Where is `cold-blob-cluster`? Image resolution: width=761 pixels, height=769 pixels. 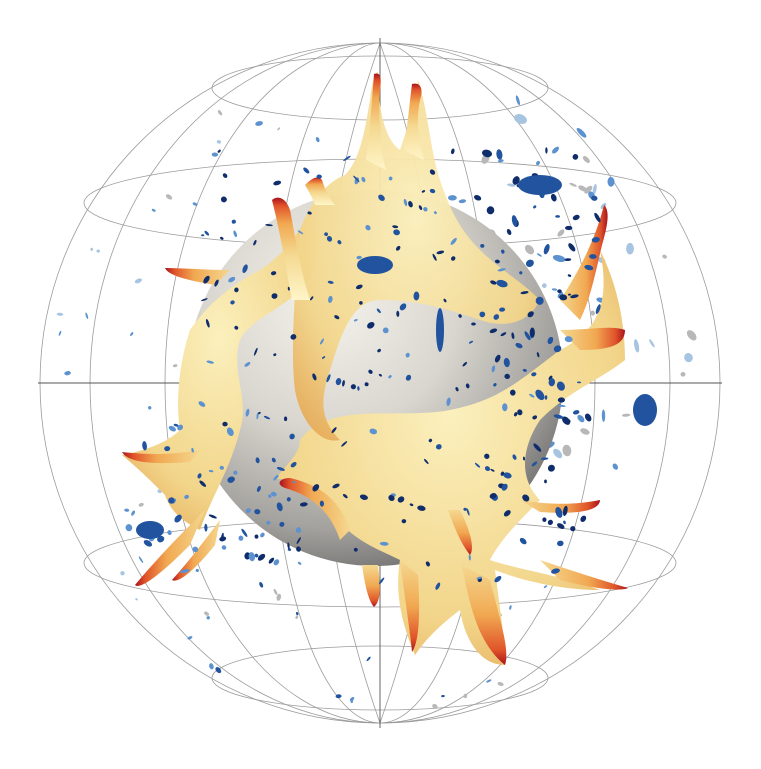 cold-blob-cluster is located at coordinates (150, 530).